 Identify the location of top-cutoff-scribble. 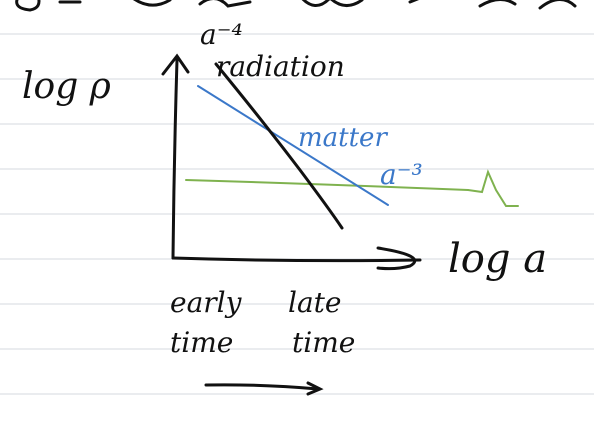
(296, 6).